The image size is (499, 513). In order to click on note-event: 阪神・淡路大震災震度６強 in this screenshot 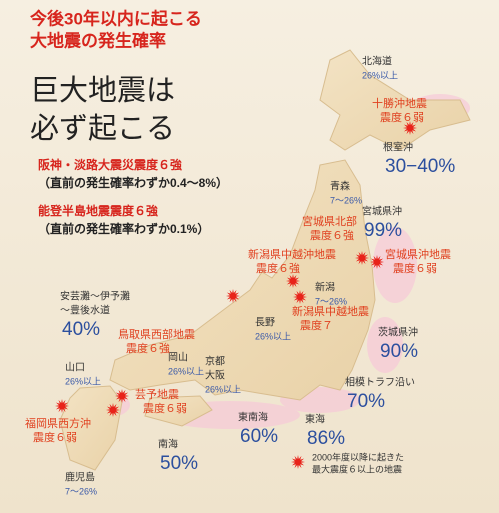, I will do `click(110, 164)`.